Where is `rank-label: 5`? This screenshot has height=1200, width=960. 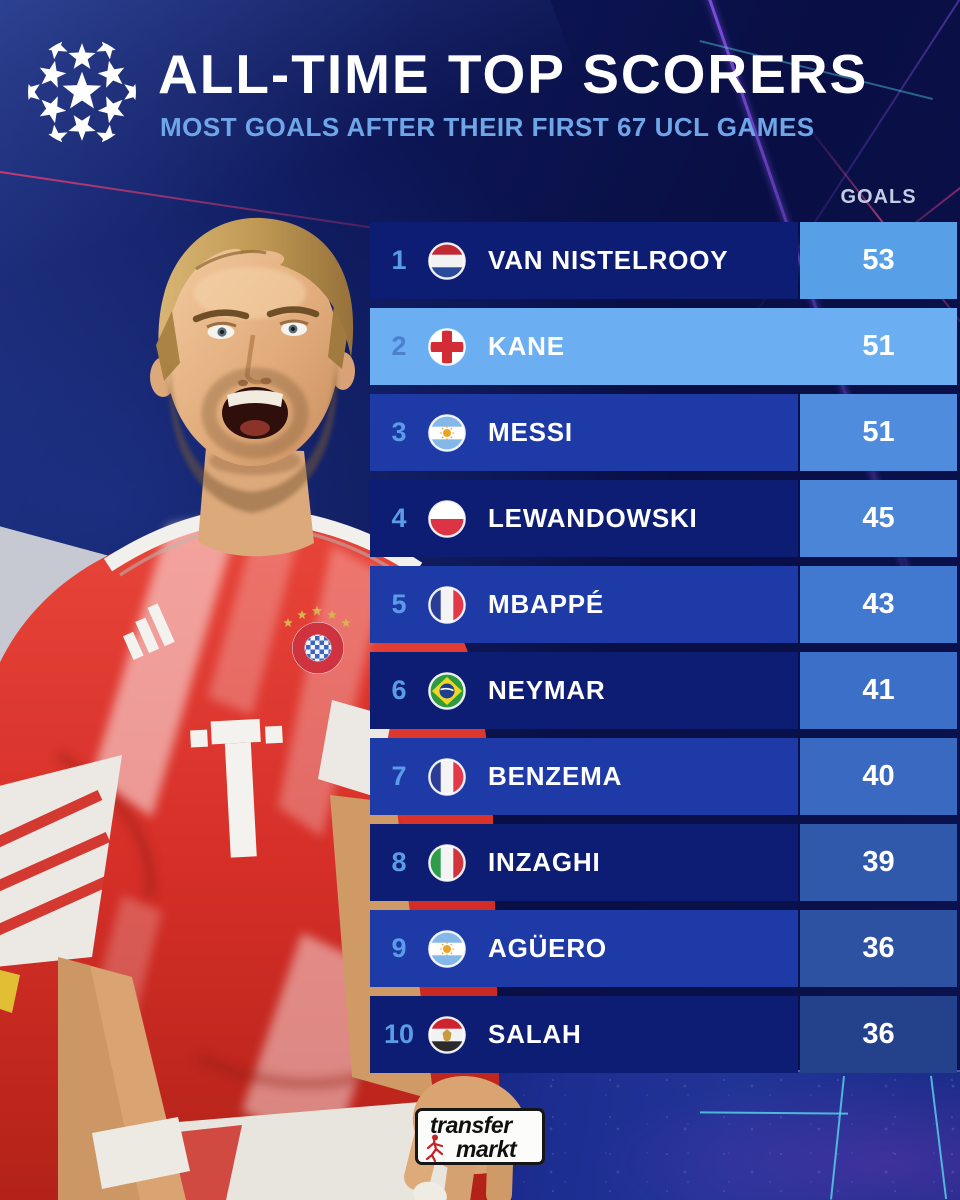
rank-label: 5 is located at coordinates (399, 604).